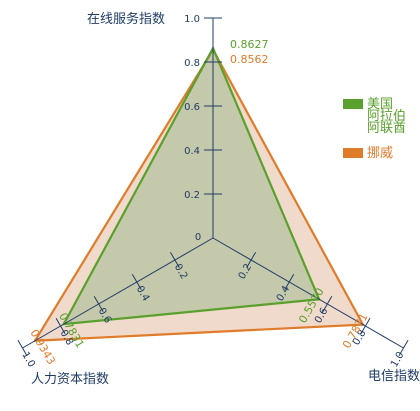 The width and height of the screenshot is (420, 411). What do you see at coordinates (126, 19) in the screenshot?
I see `axis-online-service-title: 在线服务指数` at bounding box center [126, 19].